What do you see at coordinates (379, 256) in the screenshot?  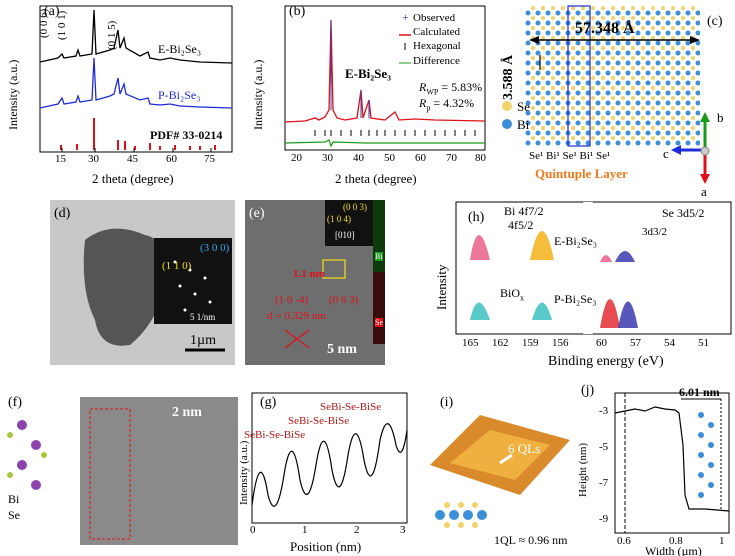 I see `e-map-bi: Bi` at bounding box center [379, 256].